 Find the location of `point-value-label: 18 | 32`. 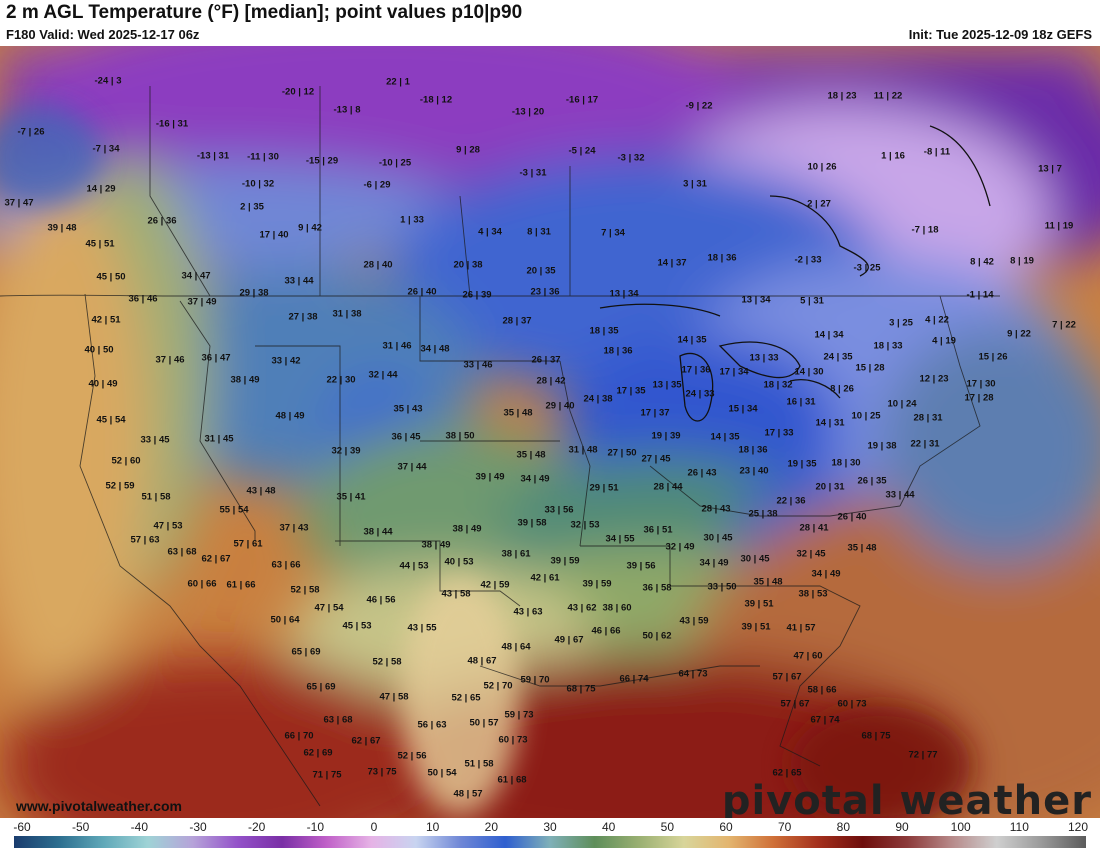

point-value-label: 18 | 32 is located at coordinates (778, 385).